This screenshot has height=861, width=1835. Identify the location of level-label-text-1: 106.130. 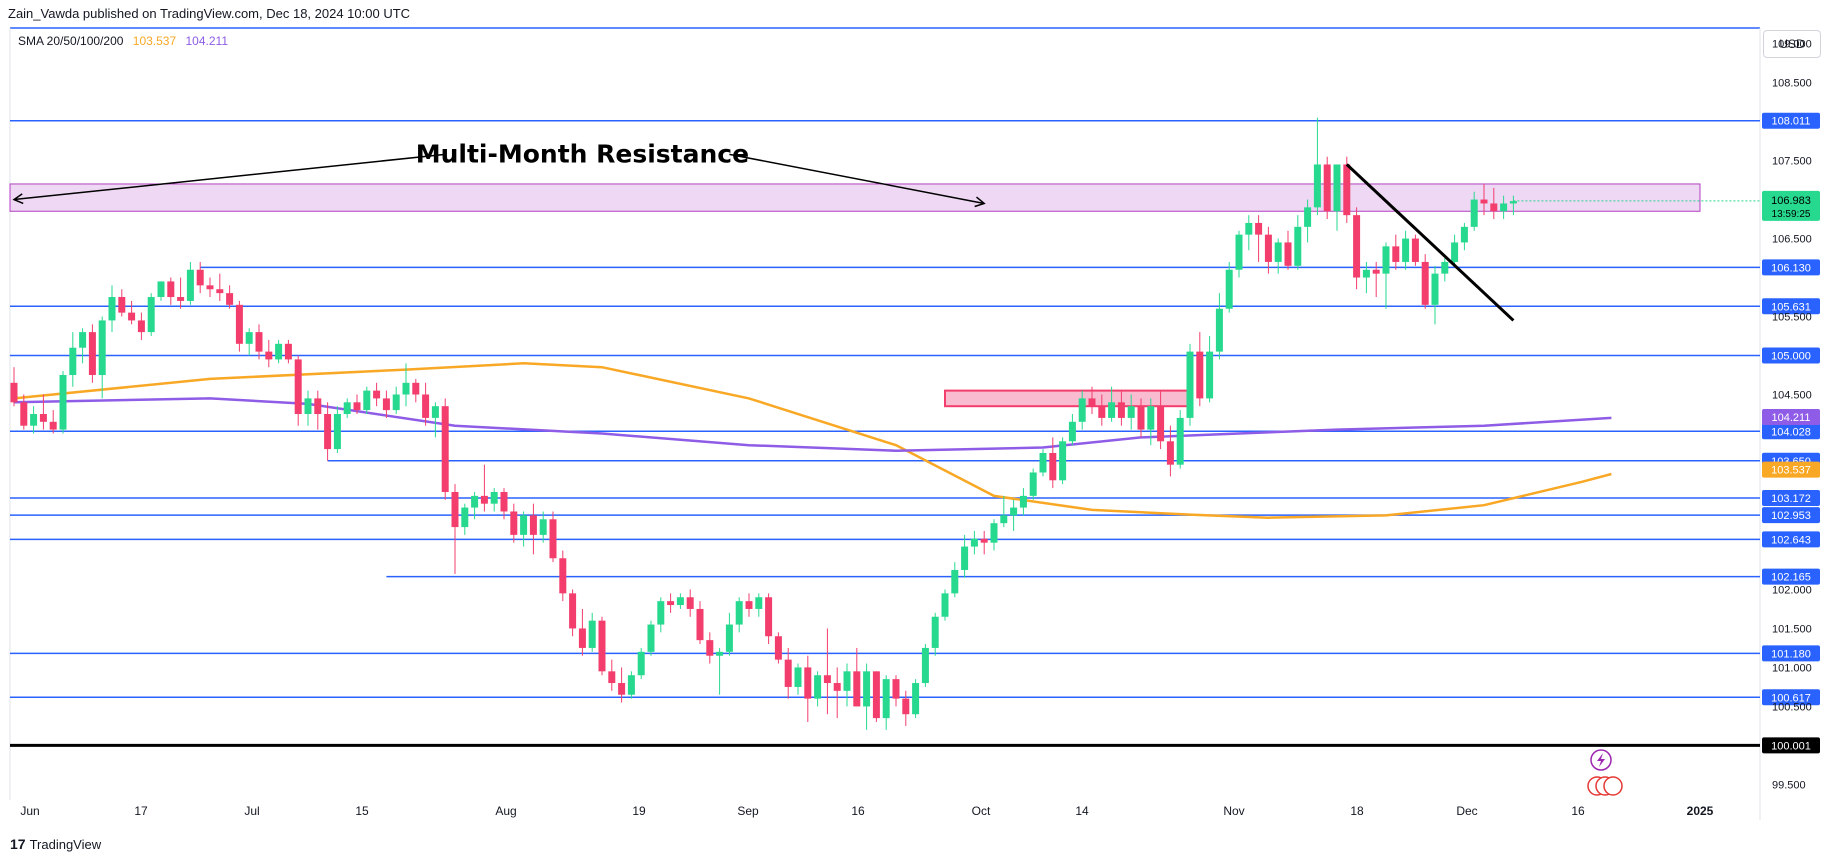
(1791, 268).